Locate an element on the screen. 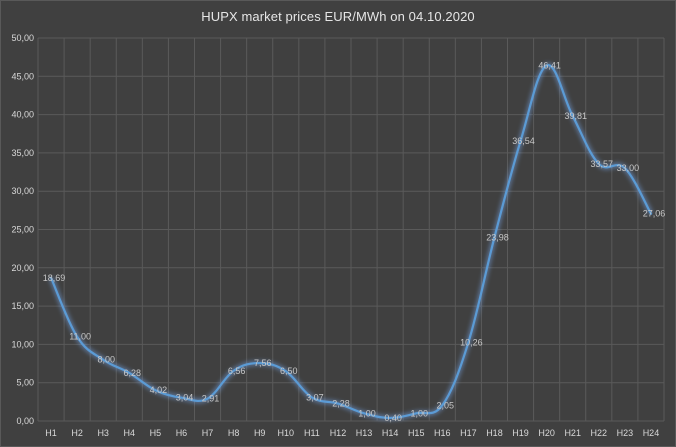 The width and height of the screenshot is (676, 447). x-tick-label: H17 is located at coordinates (468, 433).